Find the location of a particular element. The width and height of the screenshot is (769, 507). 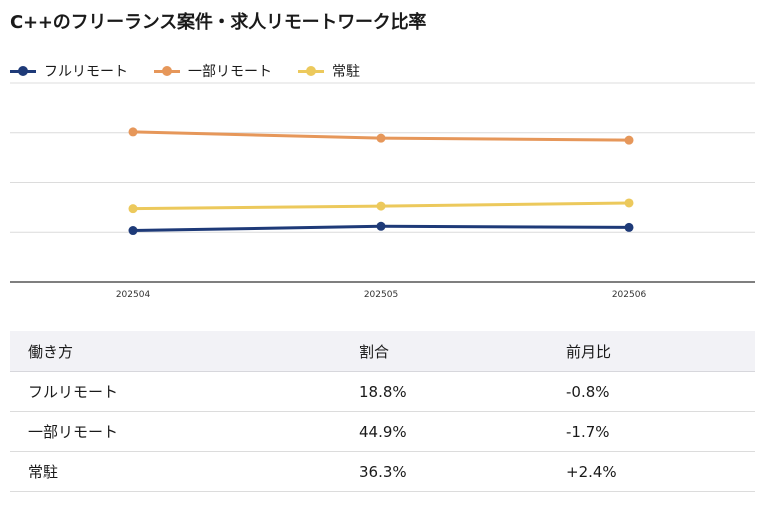

legend-item-full-remote: フルリモート is located at coordinates (69, 71).